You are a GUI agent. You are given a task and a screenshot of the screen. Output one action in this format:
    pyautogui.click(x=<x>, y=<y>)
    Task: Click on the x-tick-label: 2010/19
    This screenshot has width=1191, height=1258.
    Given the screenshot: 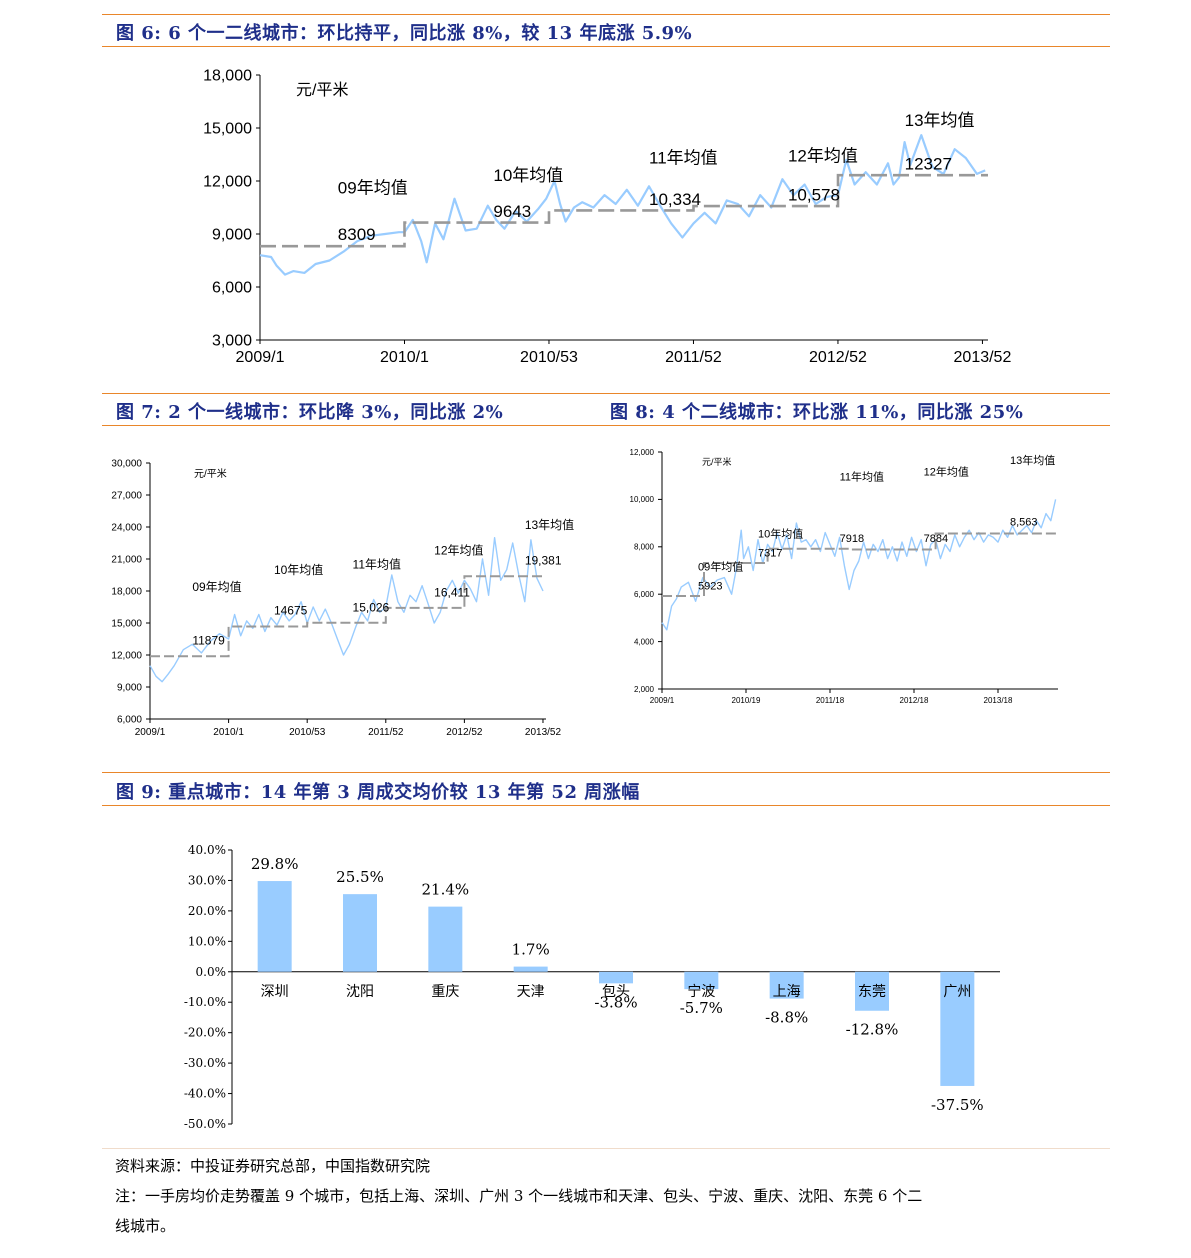 What is the action you would take?
    pyautogui.click(x=746, y=700)
    